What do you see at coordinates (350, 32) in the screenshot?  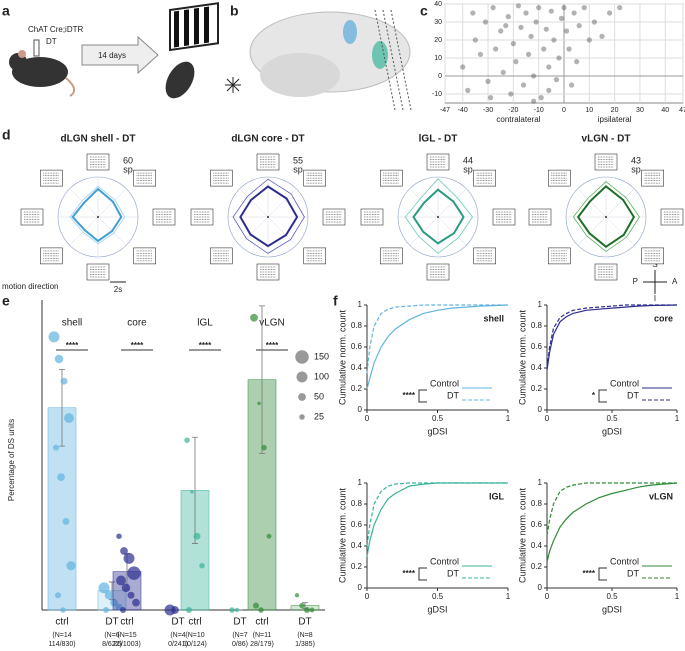 I see `lgn` at bounding box center [350, 32].